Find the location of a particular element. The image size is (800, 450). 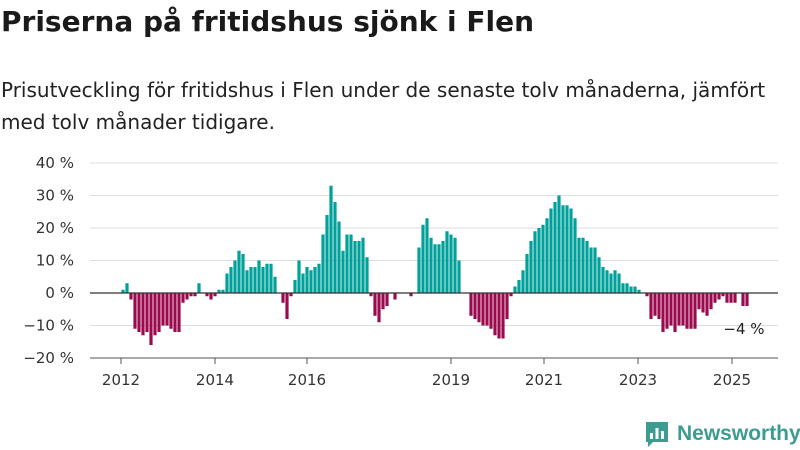

y-tick-label: 0 % is located at coordinates (59, 293).